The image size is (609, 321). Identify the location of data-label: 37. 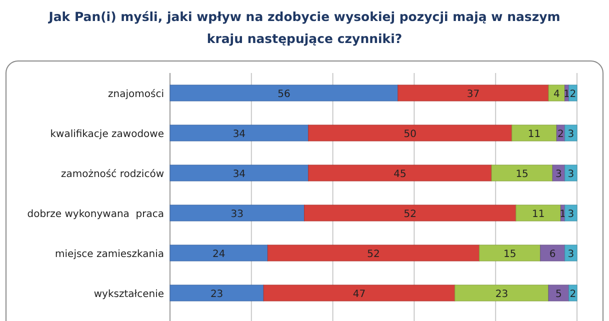
(473, 94).